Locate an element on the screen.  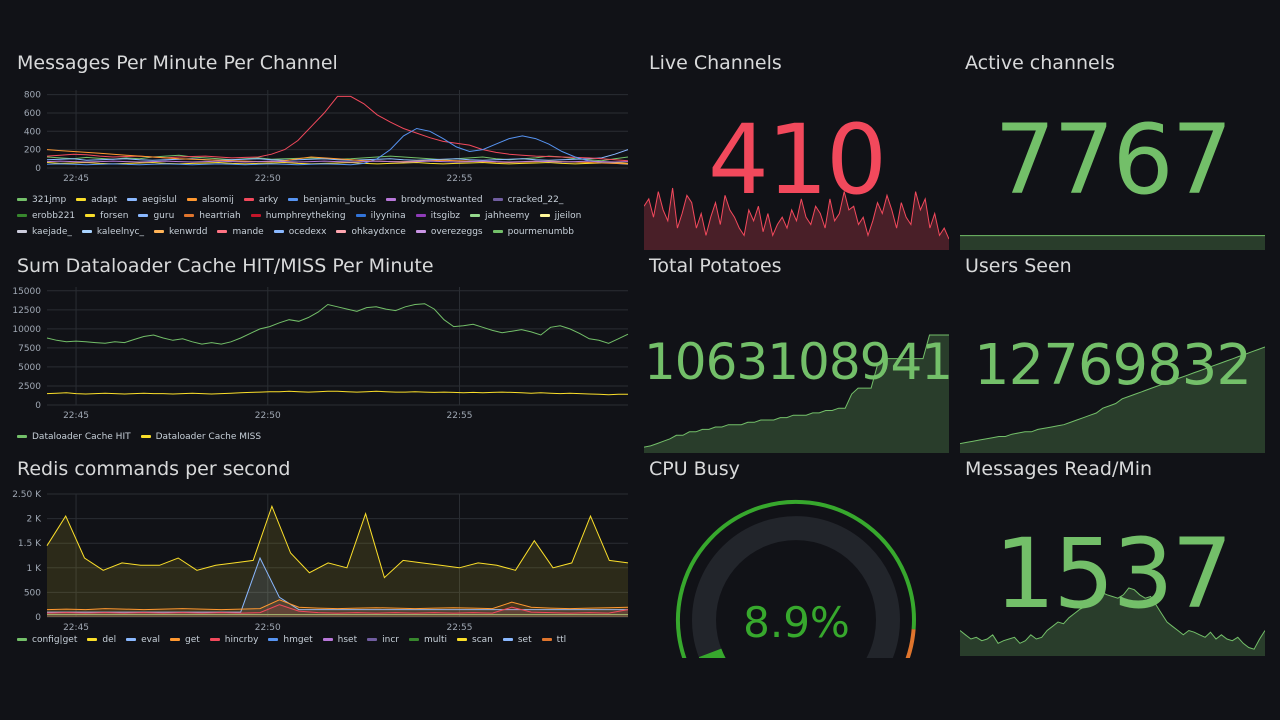
legend-item: brodymostwanted is located at coordinates (434, 200).